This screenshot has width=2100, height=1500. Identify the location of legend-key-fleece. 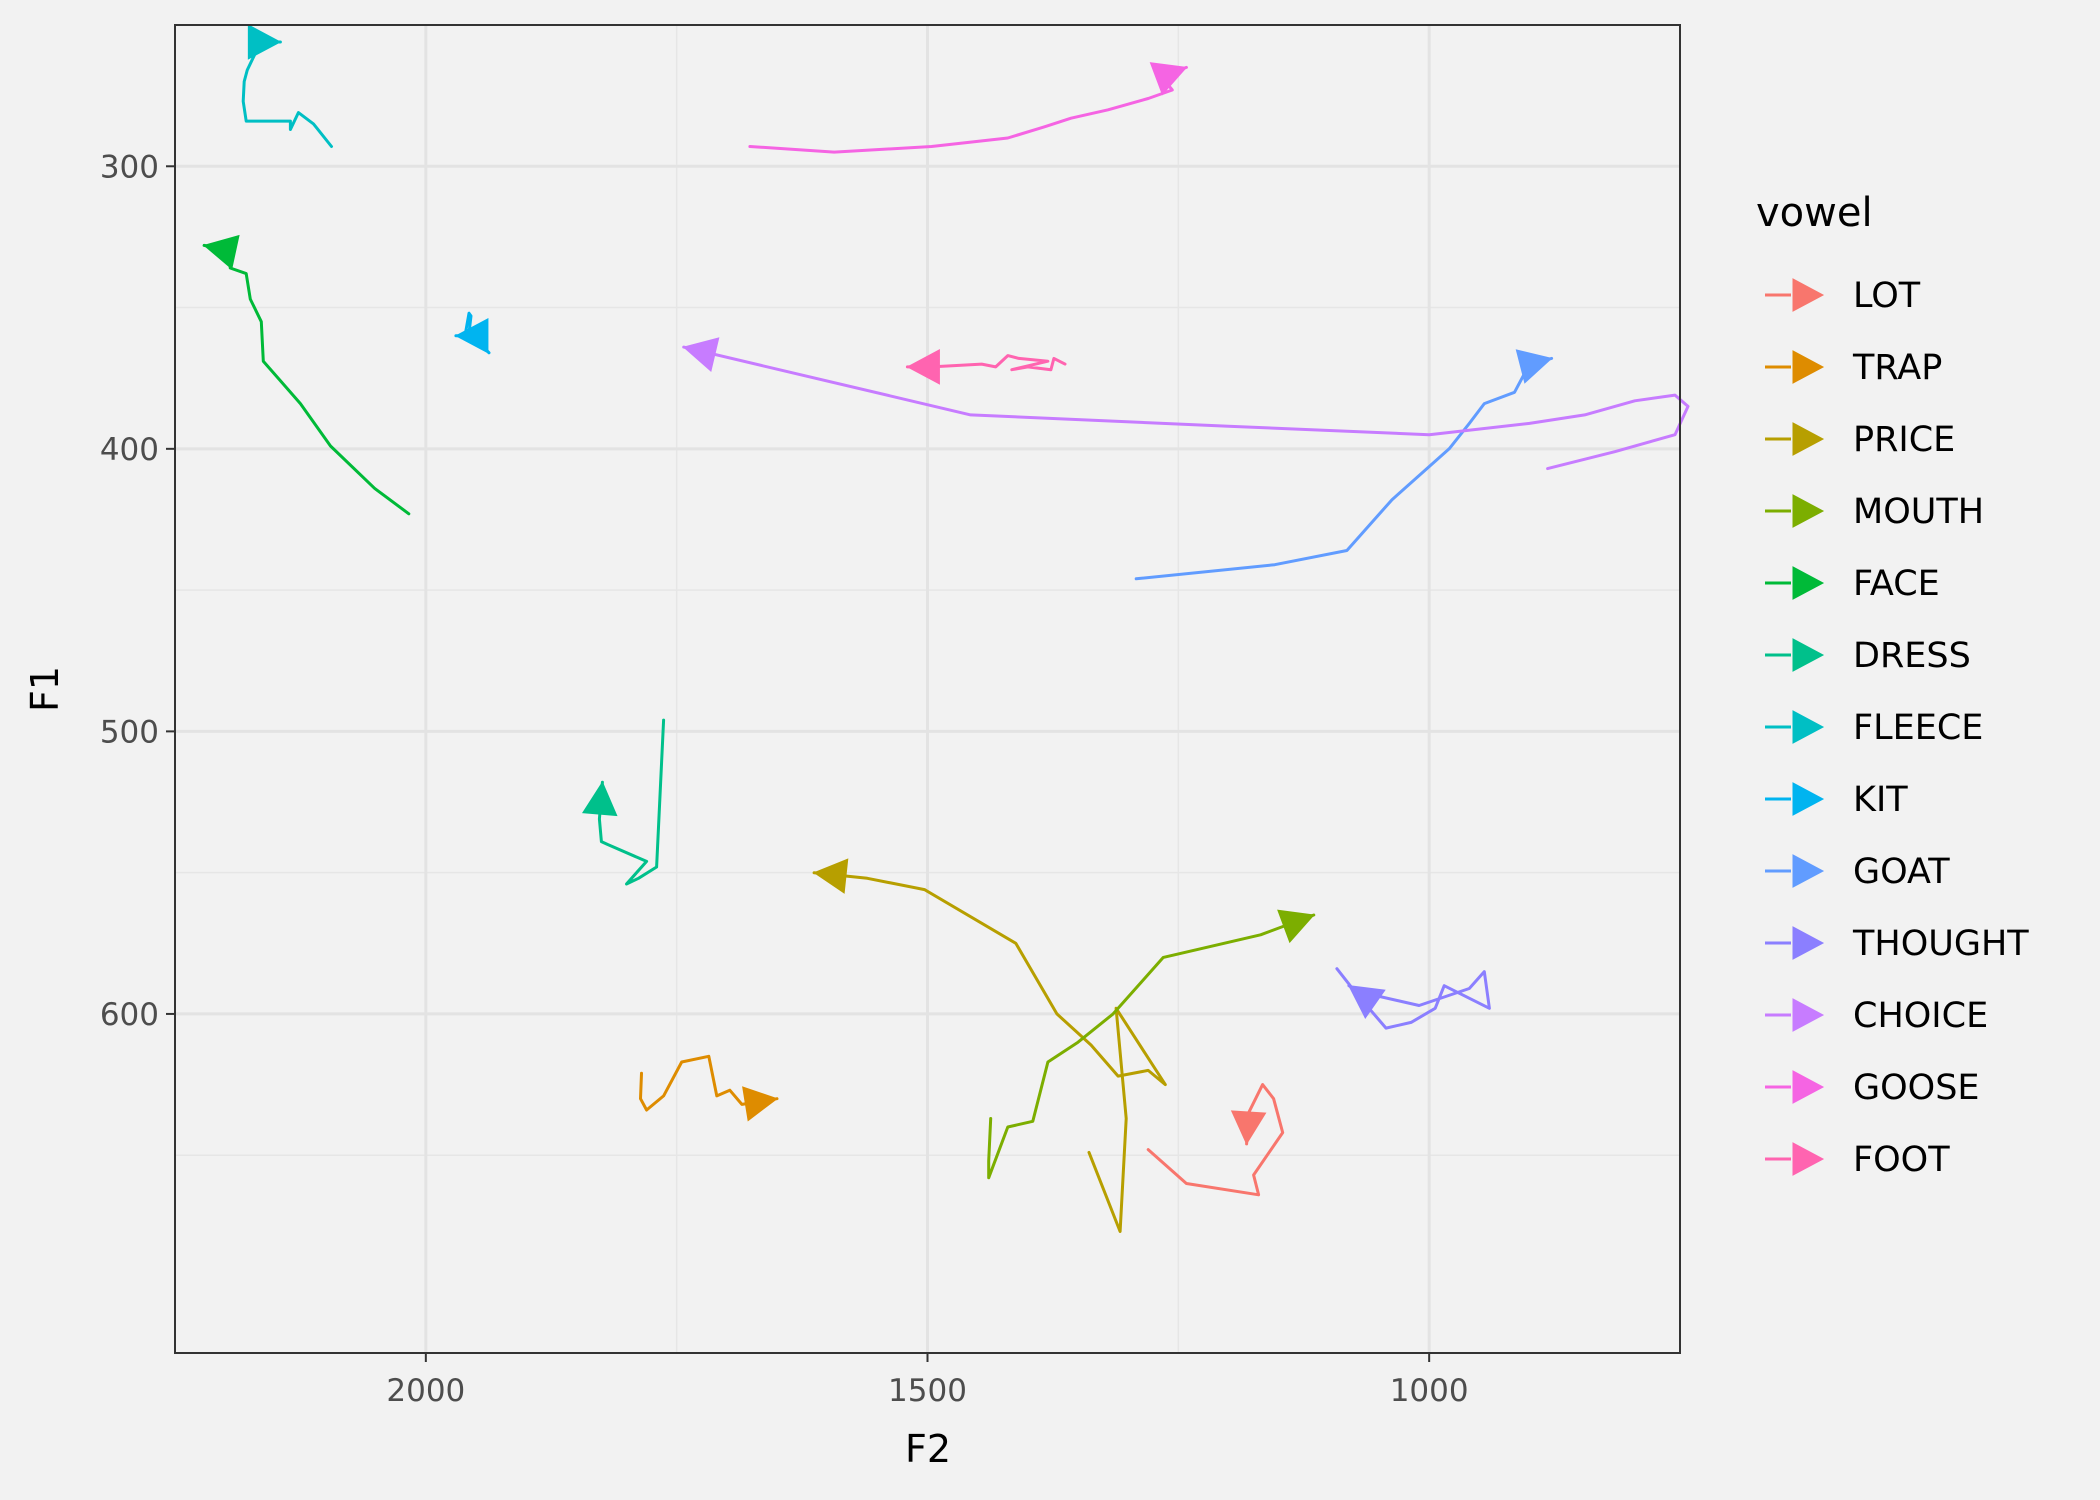
(1795, 727).